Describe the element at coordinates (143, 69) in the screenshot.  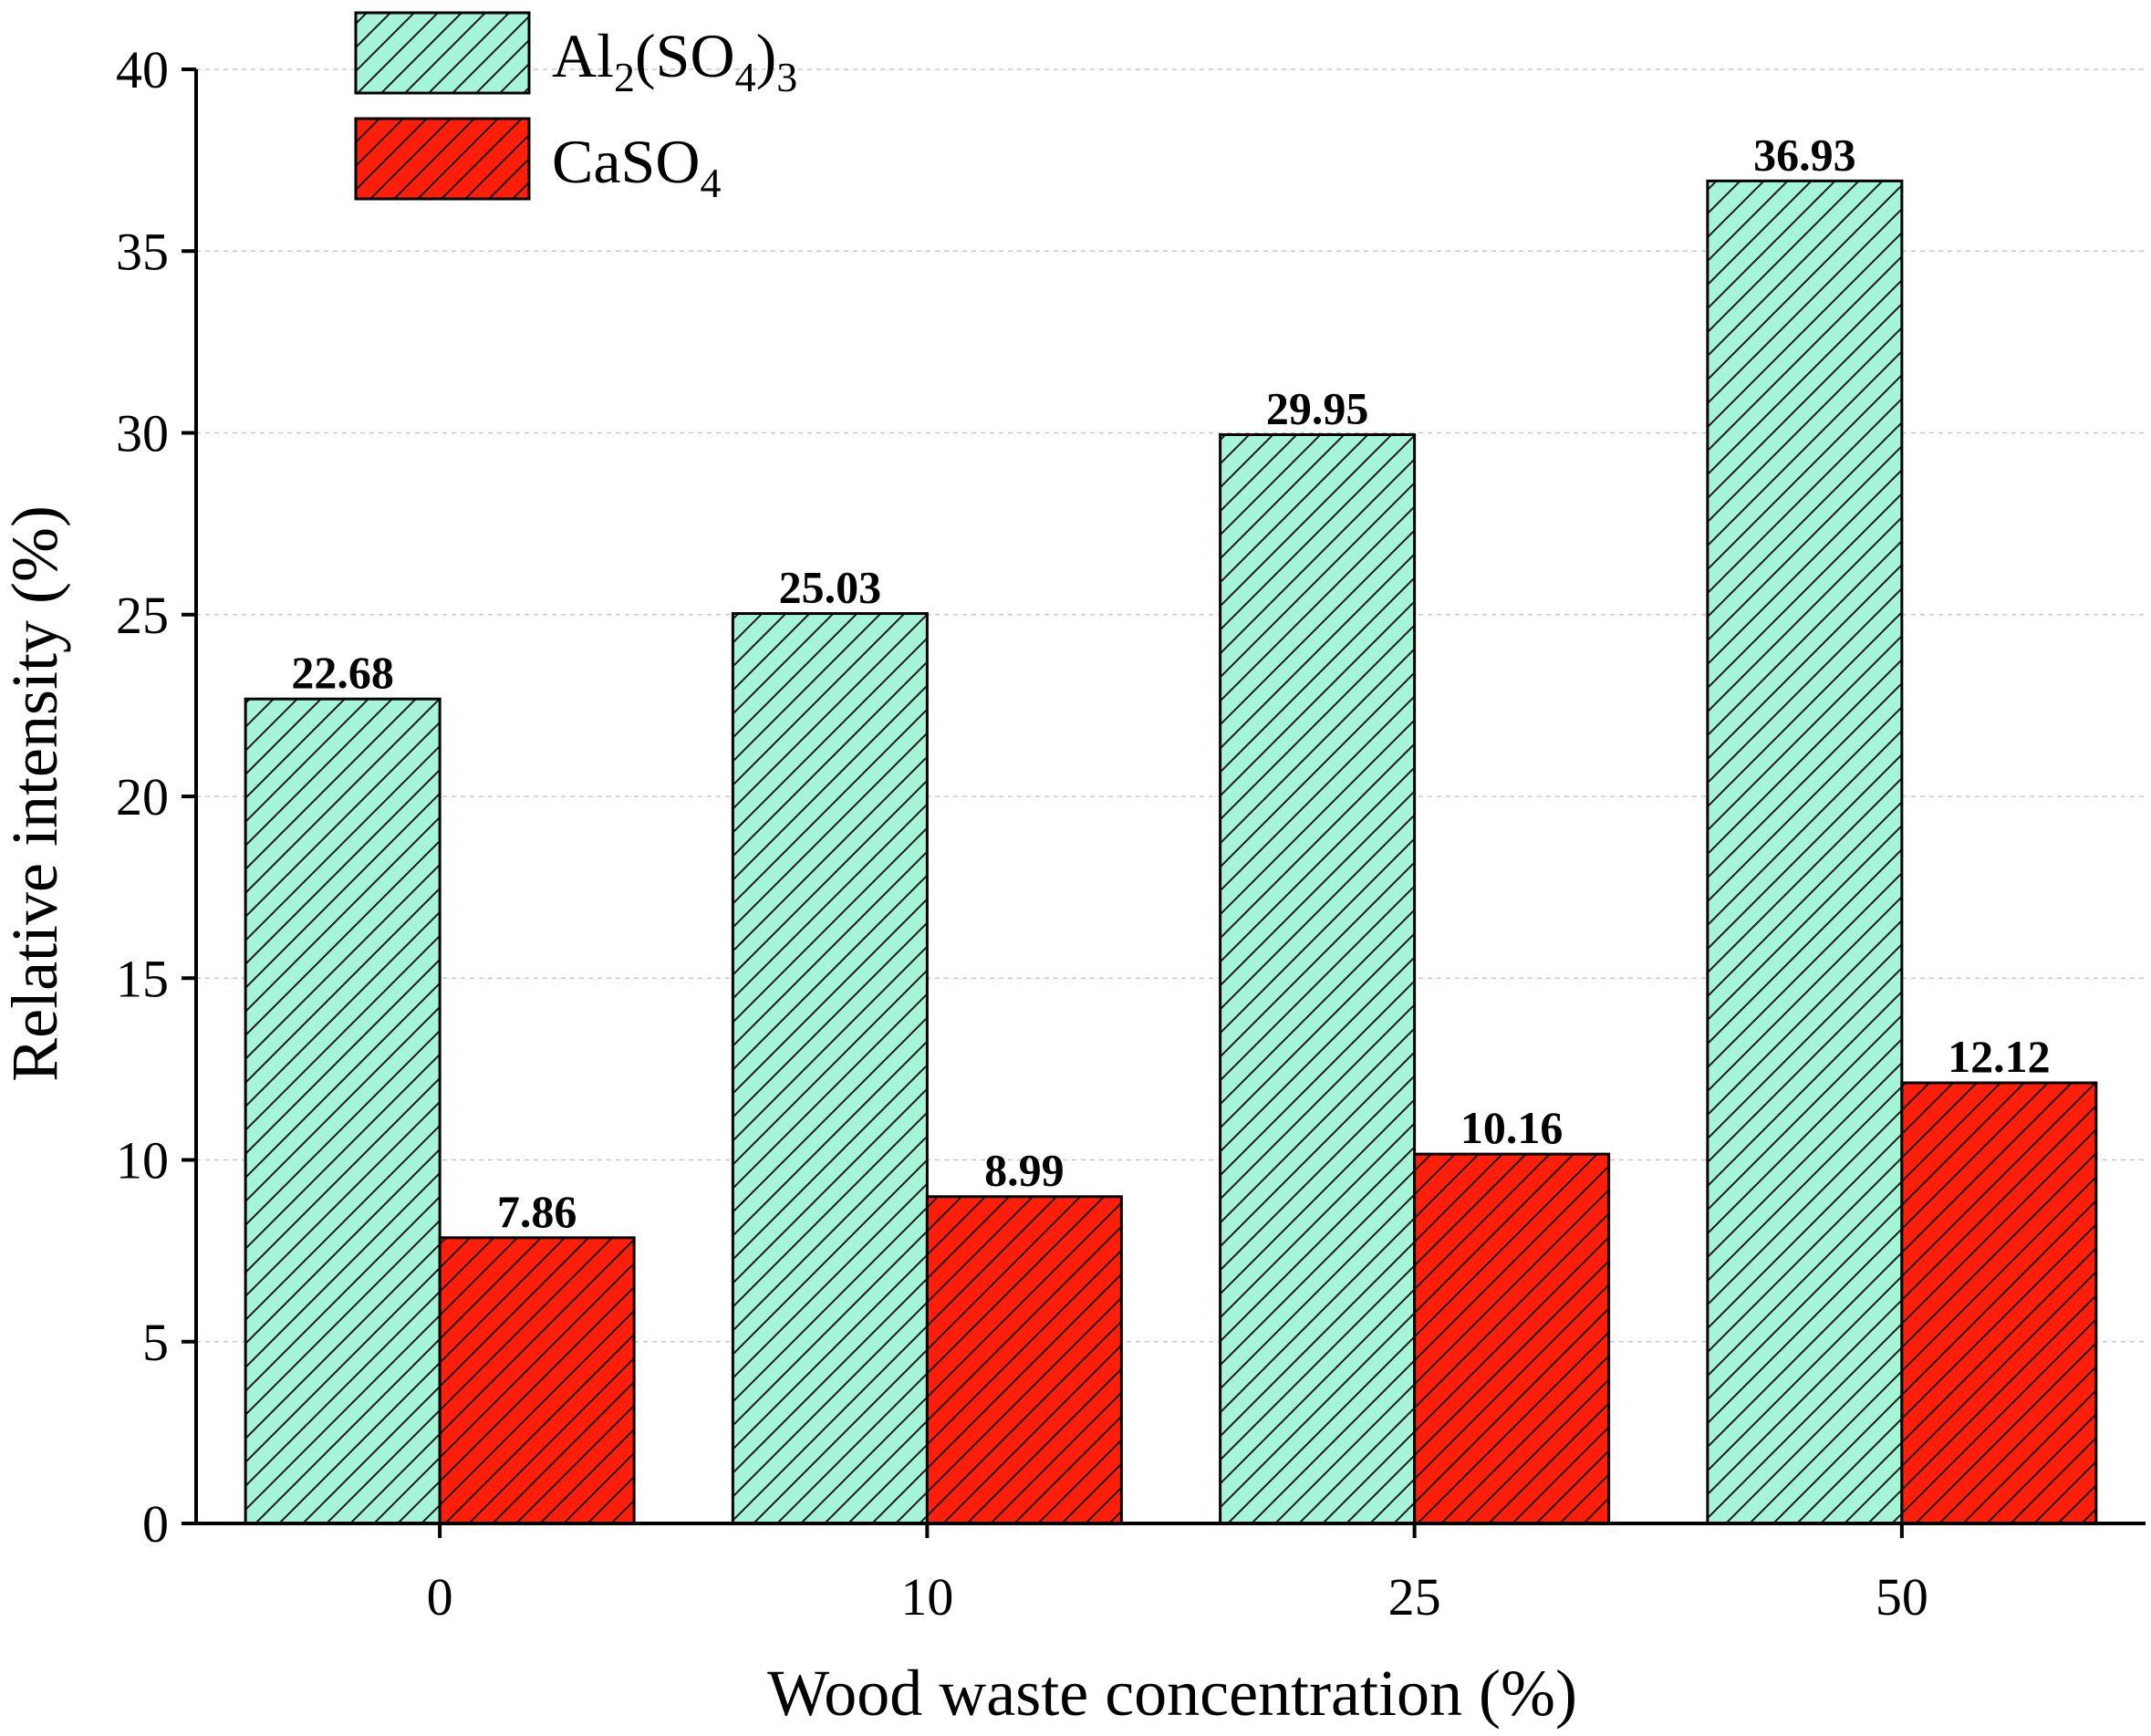
I see `y-tick-label-40: 40` at that location.